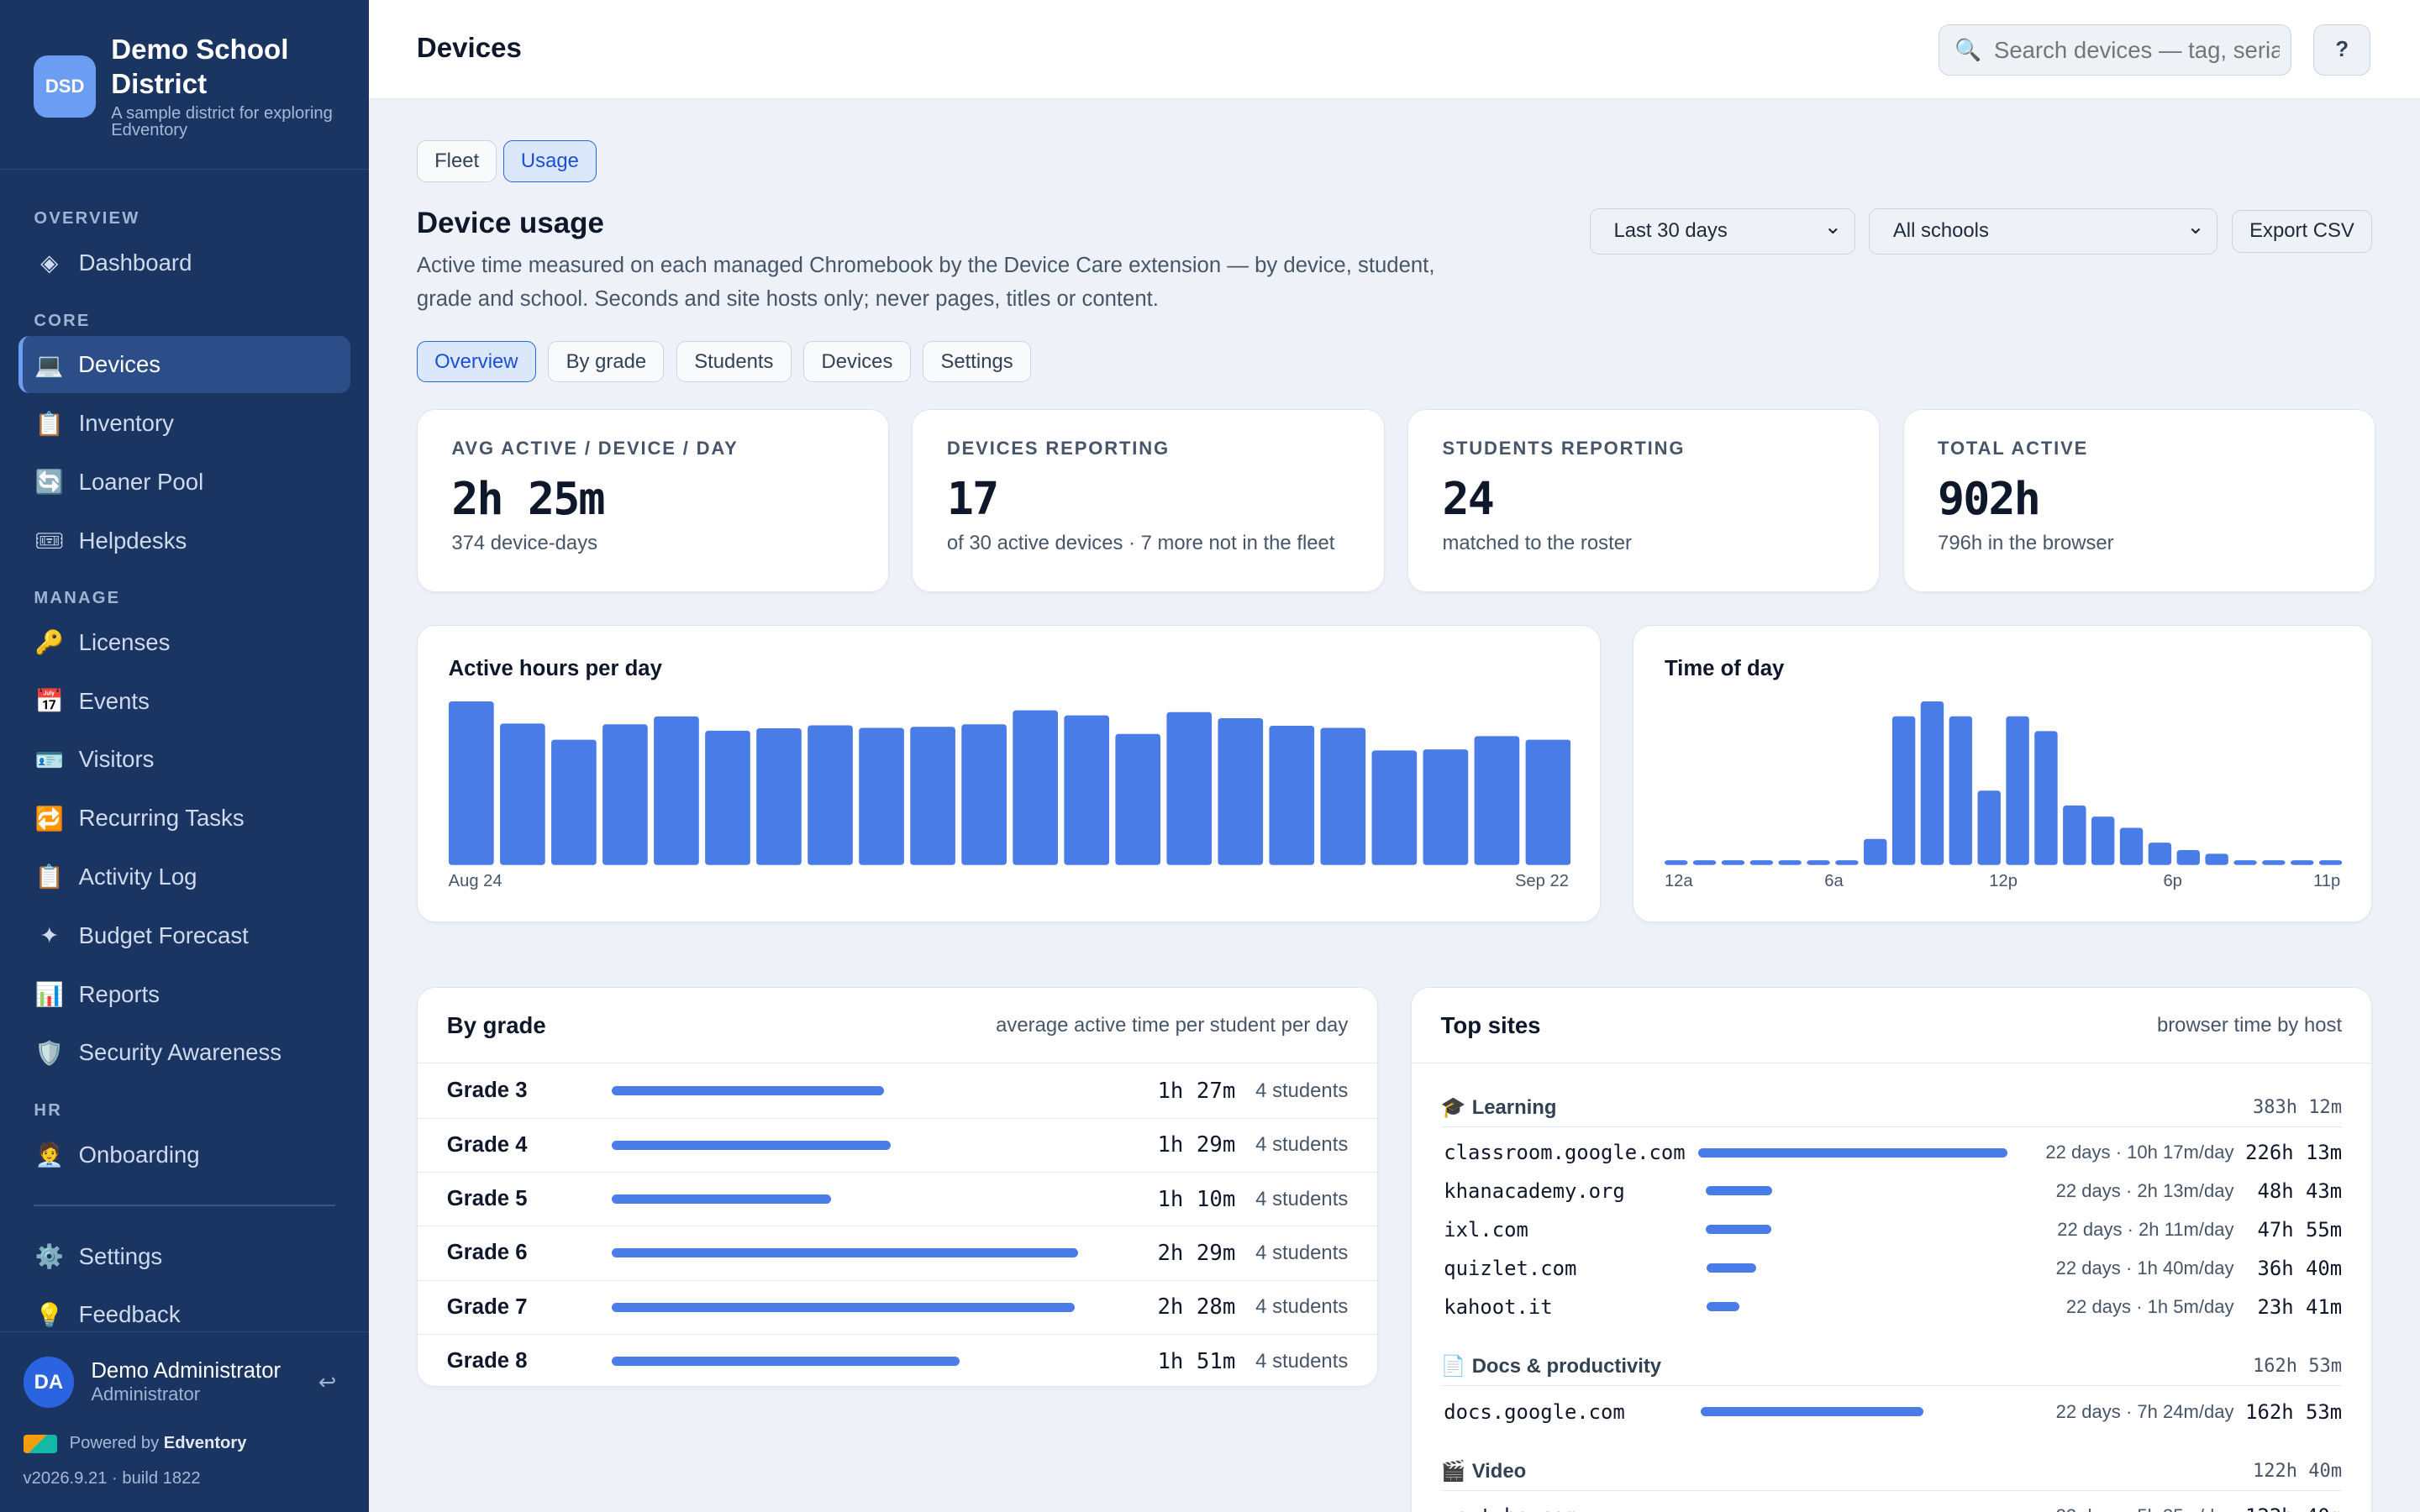  What do you see at coordinates (898, 1360) in the screenshot?
I see `table-row: Grade 8 1h 51m 4 students` at bounding box center [898, 1360].